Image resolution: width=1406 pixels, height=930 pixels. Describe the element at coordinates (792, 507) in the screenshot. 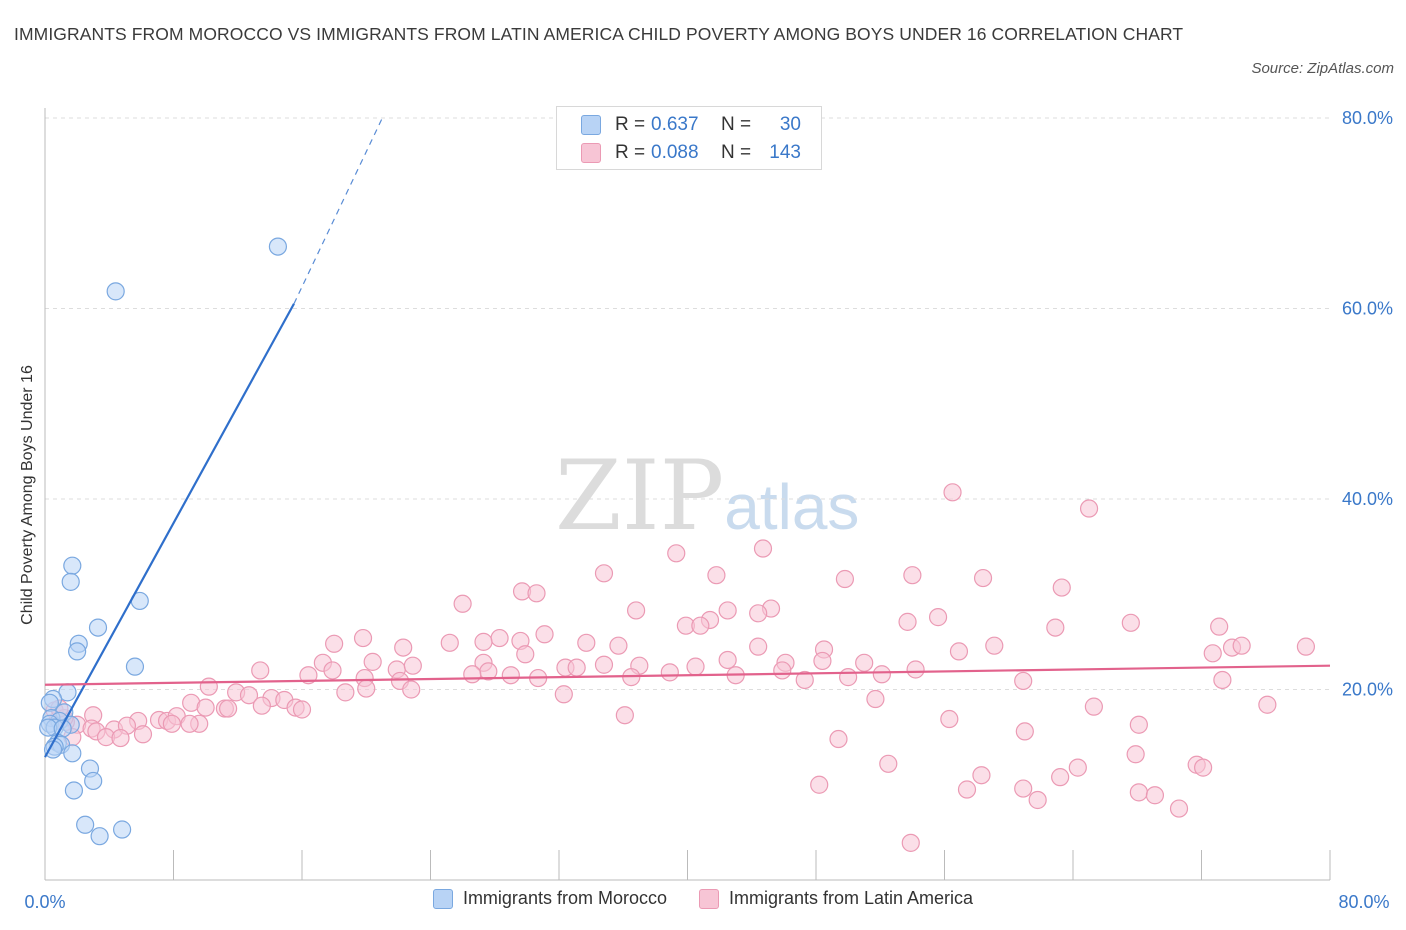

I see `watermark-atlas: atlas` at that location.